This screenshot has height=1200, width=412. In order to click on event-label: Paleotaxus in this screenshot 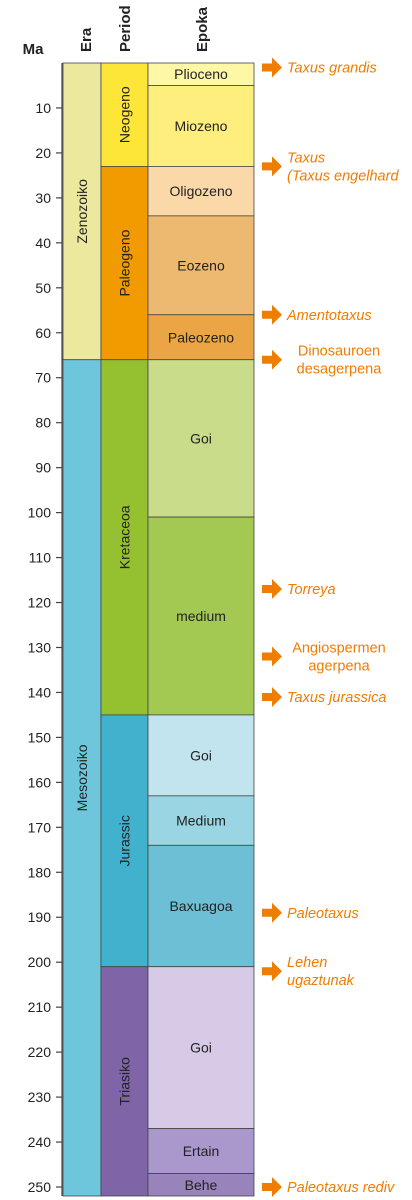, I will do `click(323, 914)`.